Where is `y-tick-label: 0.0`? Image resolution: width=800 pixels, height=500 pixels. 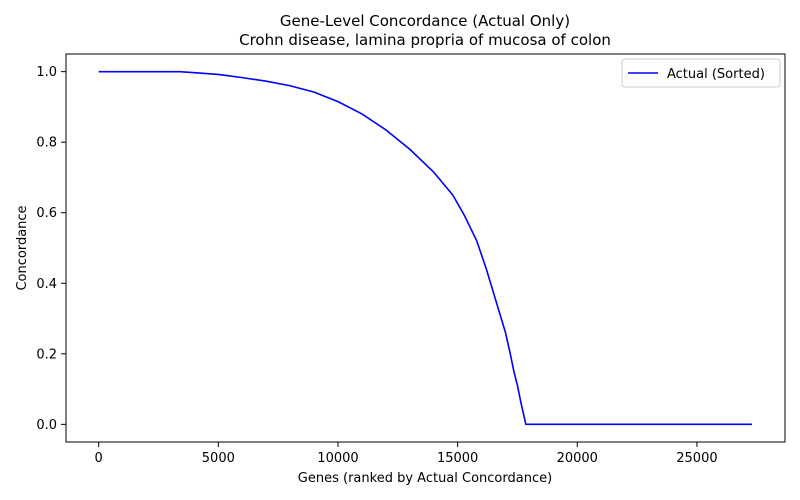
y-tick-label: 0.0 is located at coordinates (46, 425).